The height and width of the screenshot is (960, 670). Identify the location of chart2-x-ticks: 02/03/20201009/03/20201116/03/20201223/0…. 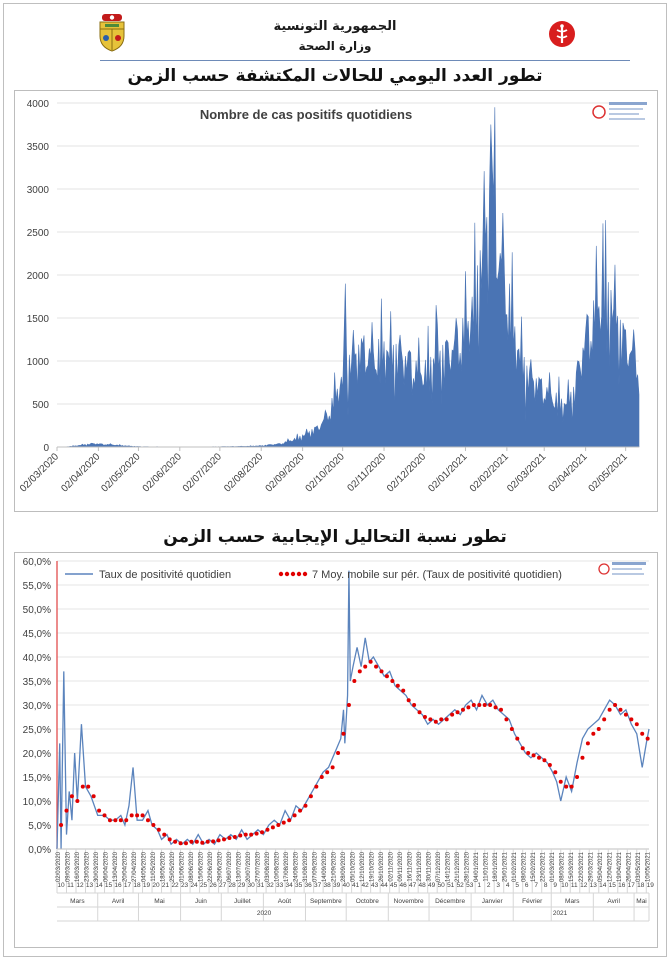
(355, 885).